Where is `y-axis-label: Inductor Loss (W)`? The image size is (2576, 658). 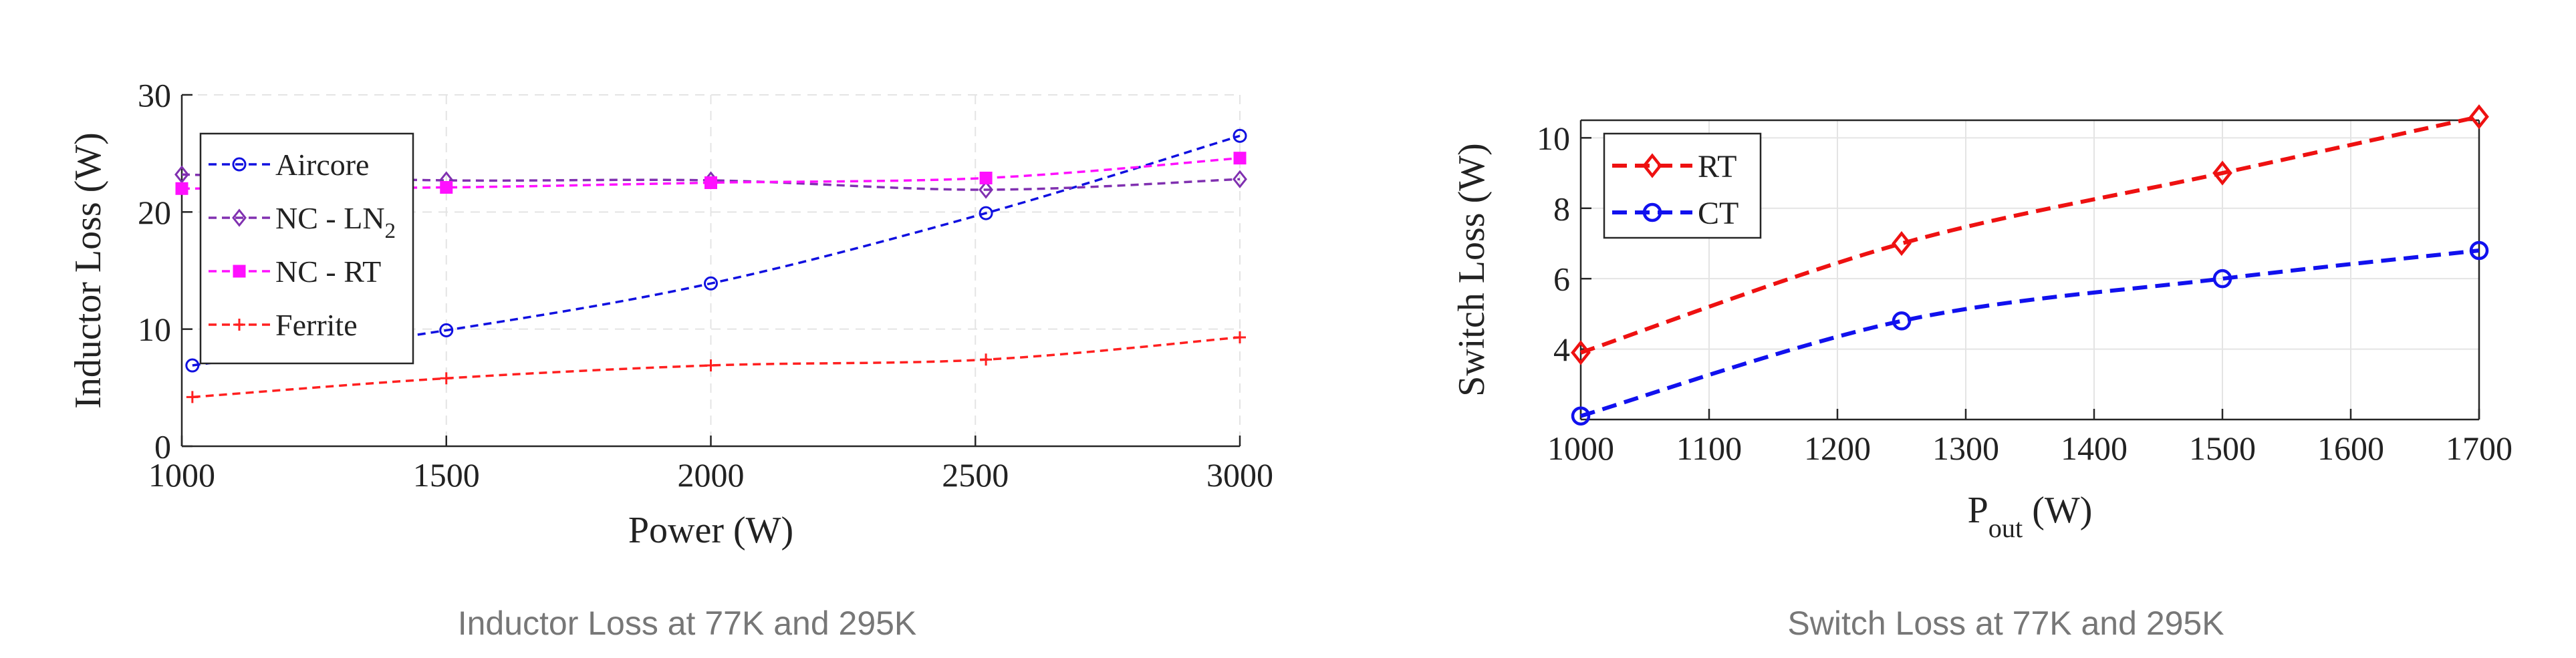 y-axis-label: Inductor Loss (W) is located at coordinates (88, 270).